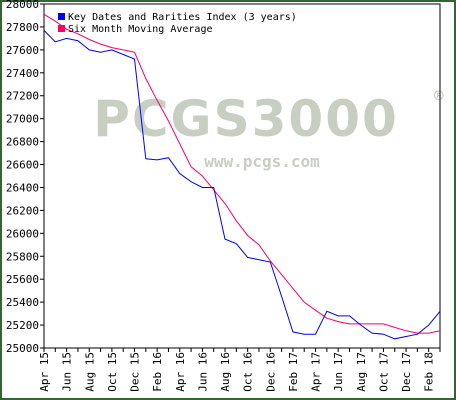 This screenshot has width=456, height=400. What do you see at coordinates (157, 372) in the screenshot?
I see `x-tick-label: Feb 16` at bounding box center [157, 372].